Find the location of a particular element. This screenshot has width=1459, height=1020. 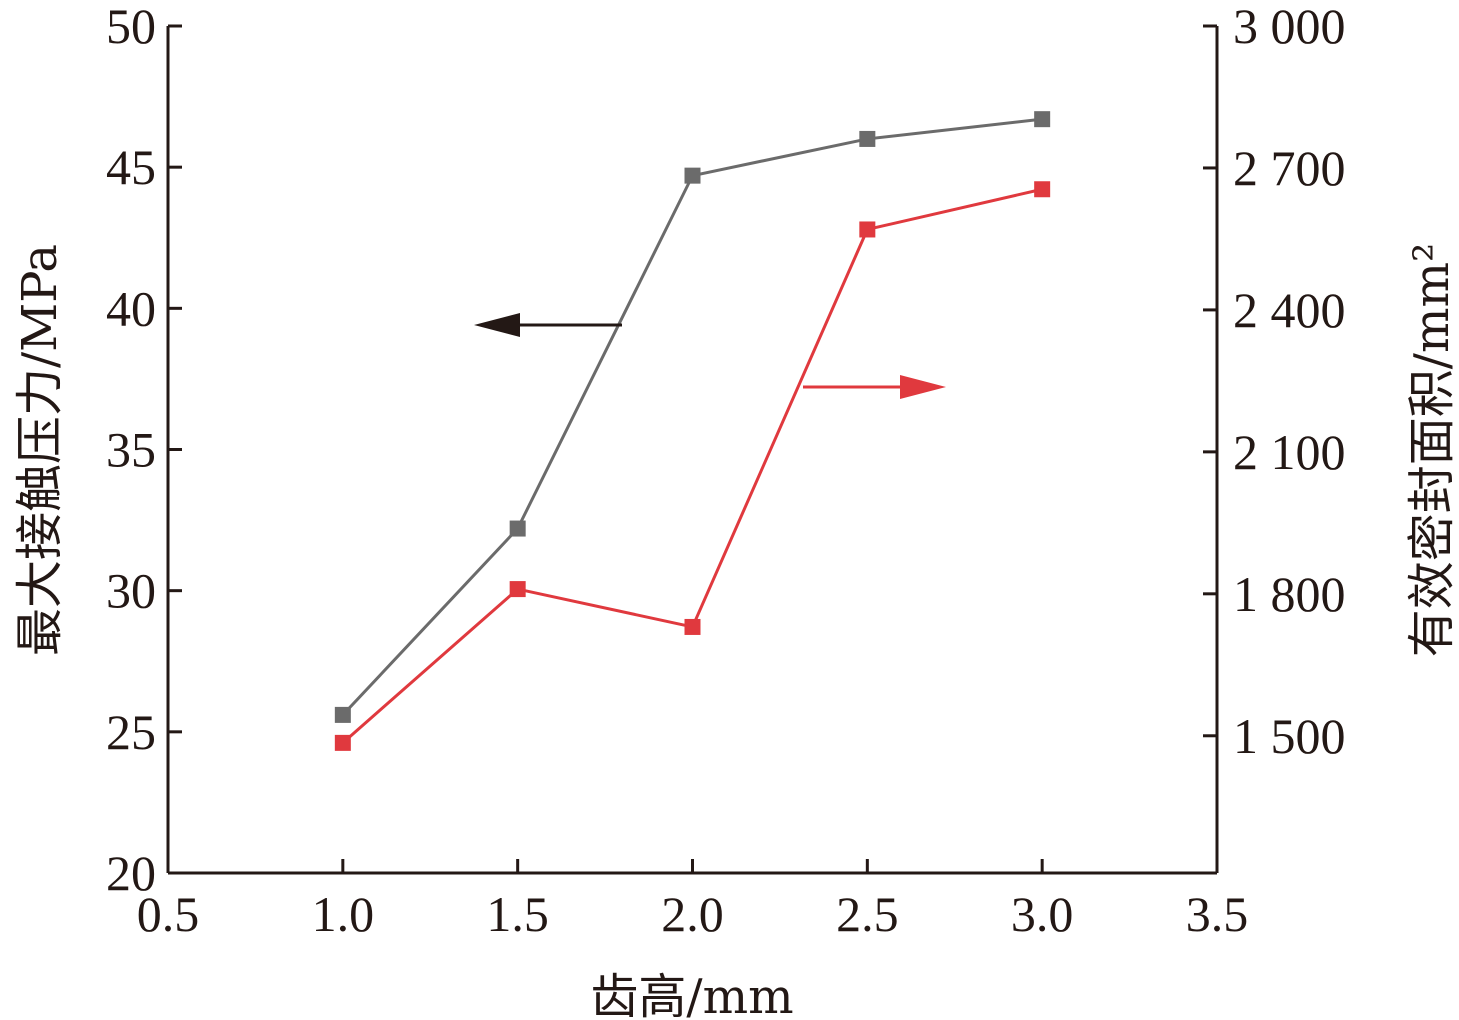

right-y-tick-label-2: 2 100 is located at coordinates (1289, 452).